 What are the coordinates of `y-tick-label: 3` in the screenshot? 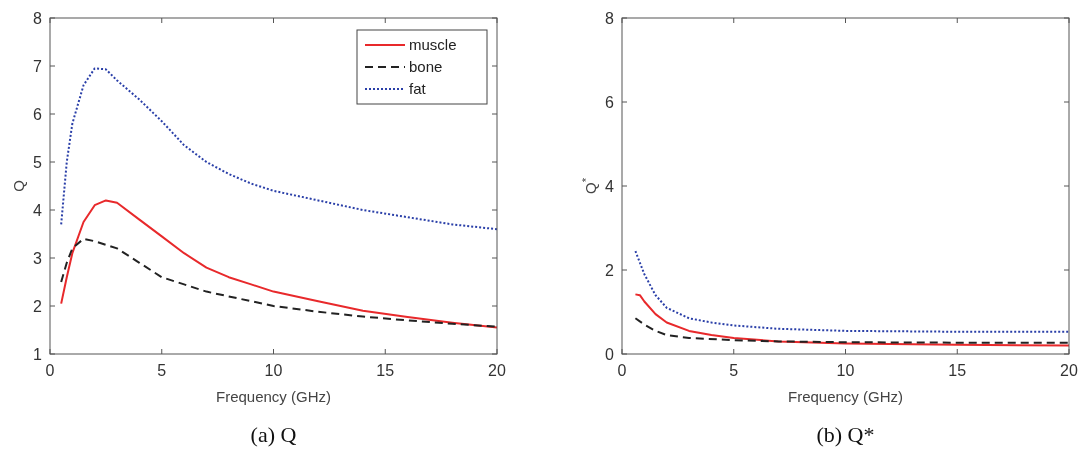 It's located at (38, 258).